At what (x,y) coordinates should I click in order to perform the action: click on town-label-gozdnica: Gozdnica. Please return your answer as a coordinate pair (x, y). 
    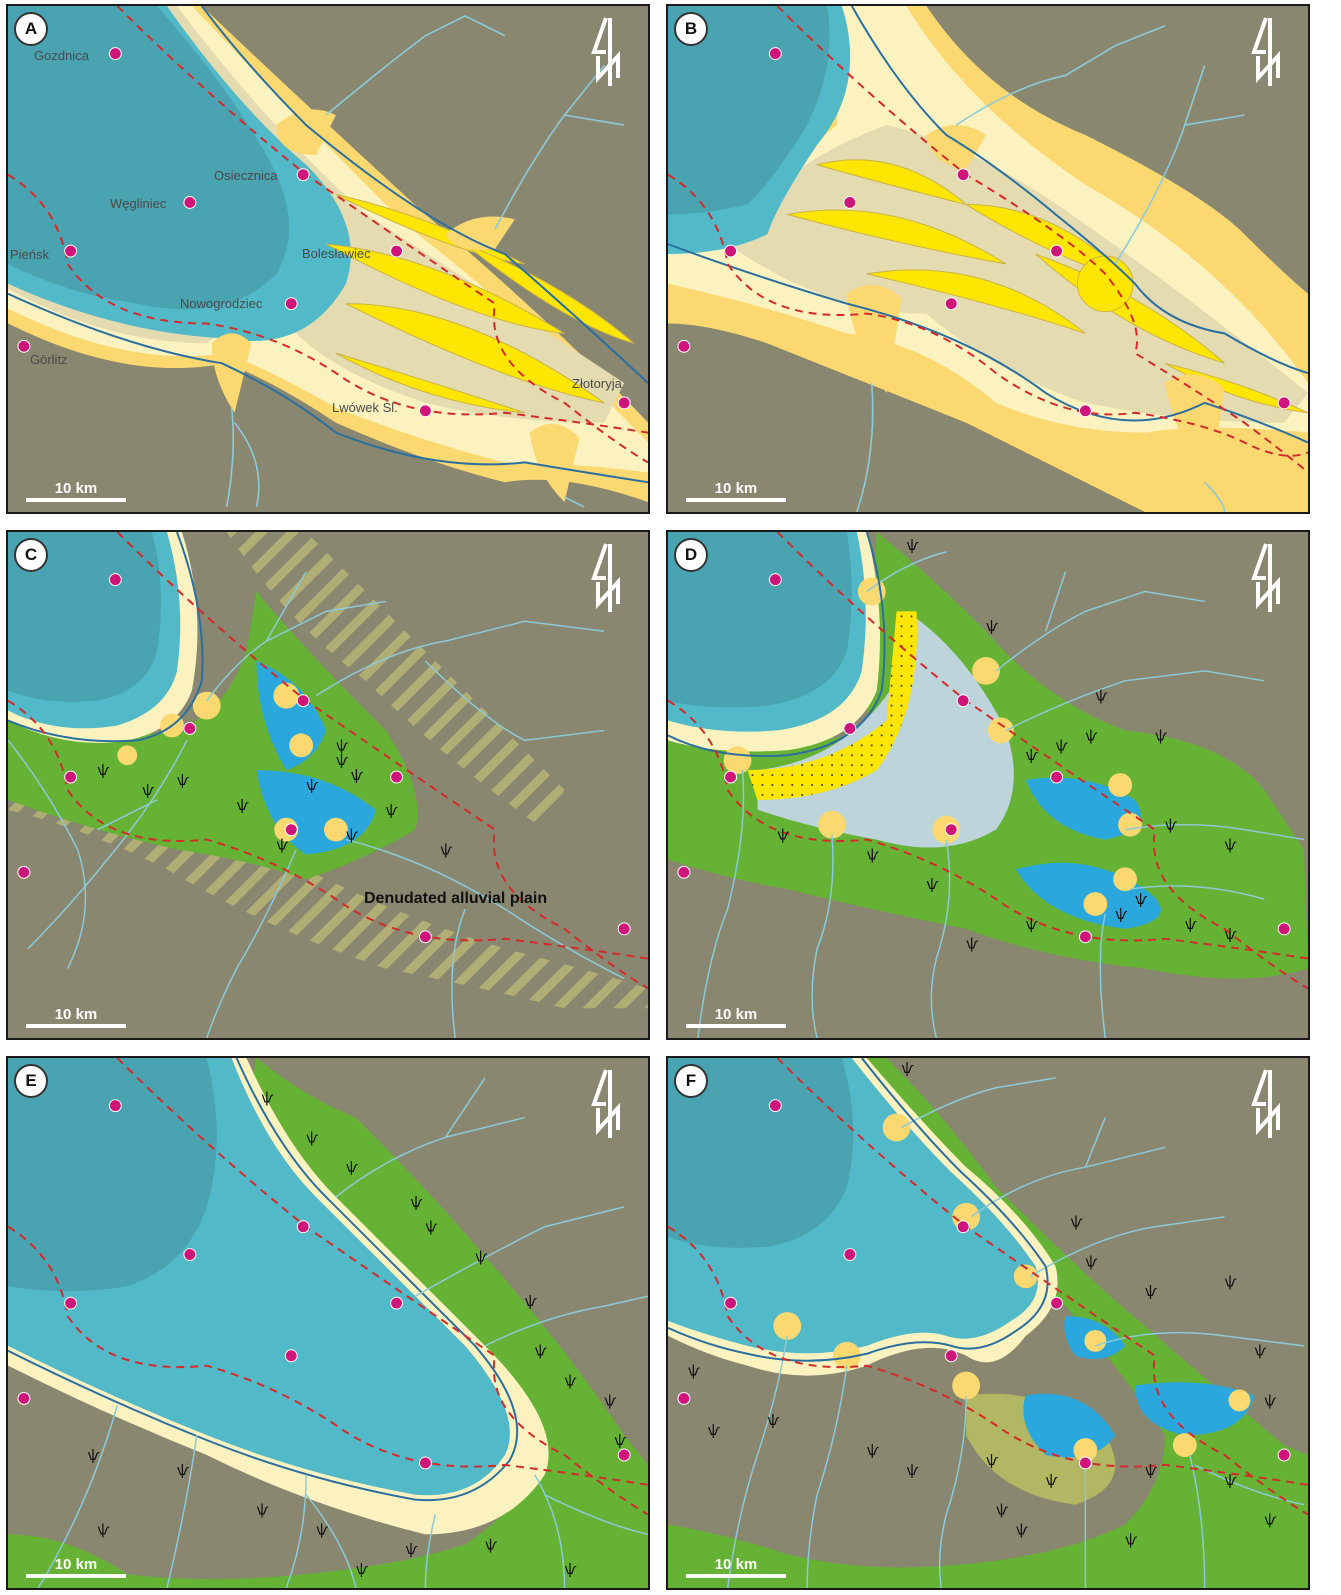
    Looking at the image, I should click on (61, 55).